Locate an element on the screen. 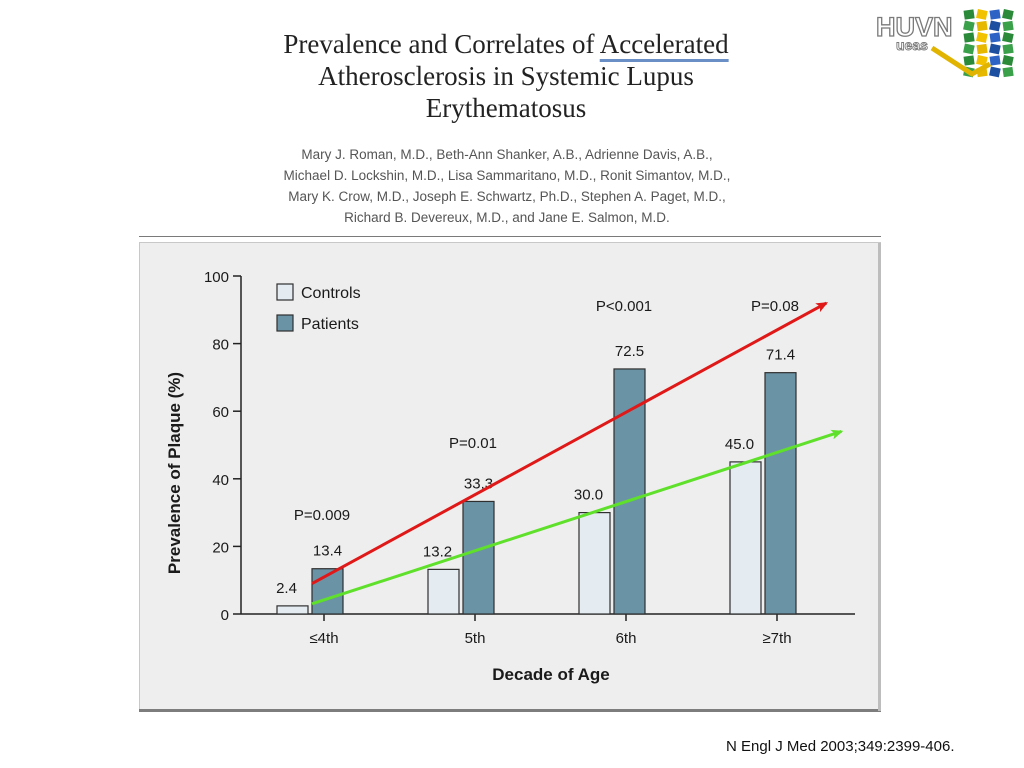 The image size is (1024, 768). p-value-label: P=0.009 is located at coordinates (322, 515).